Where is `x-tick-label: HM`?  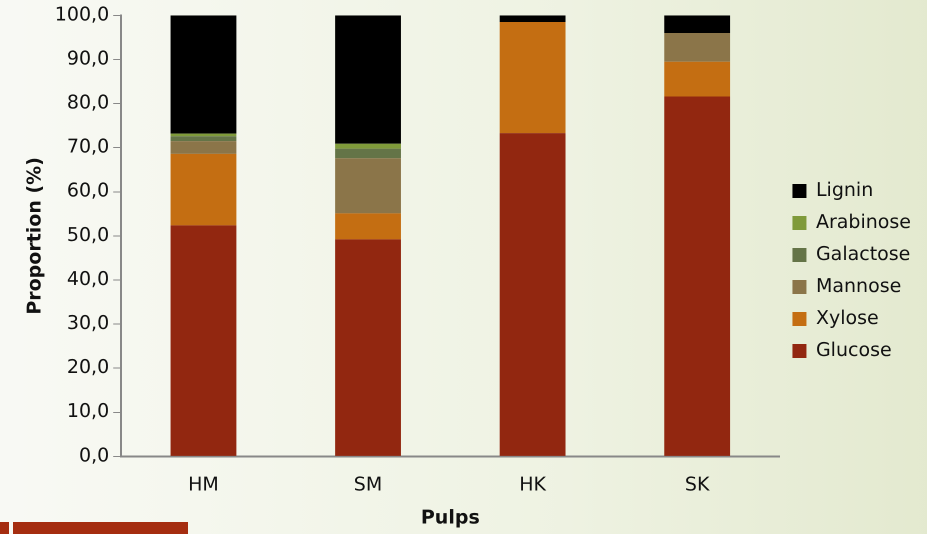 x-tick-label: HM is located at coordinates (203, 485).